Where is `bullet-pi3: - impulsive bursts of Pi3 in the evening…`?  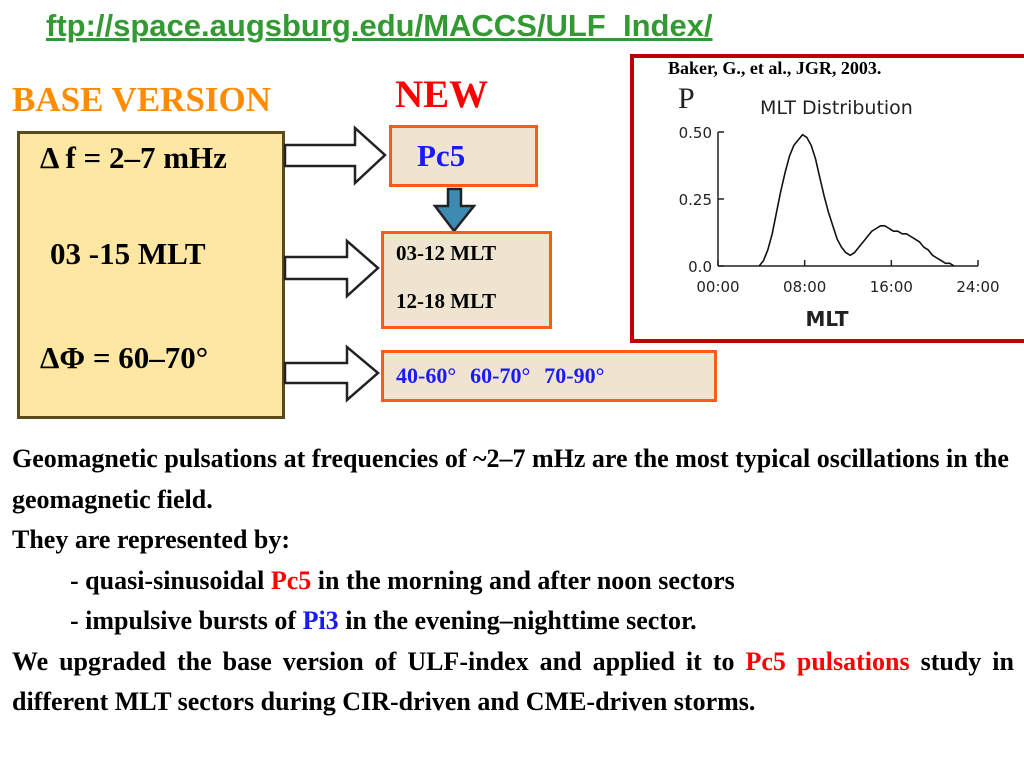 bullet-pi3: - impulsive bursts of Pi3 in the evening… is located at coordinates (513, 621).